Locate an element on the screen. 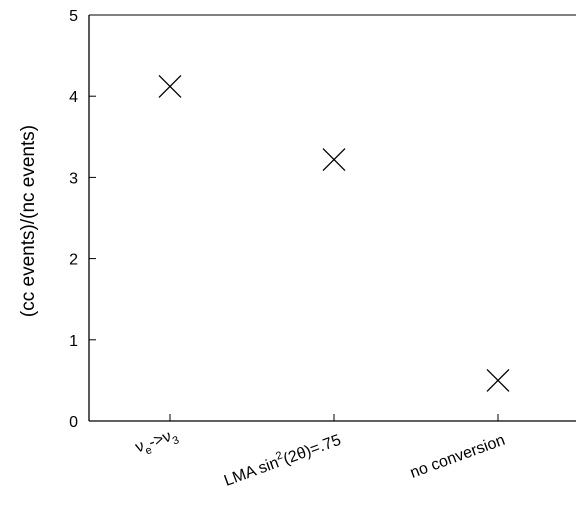  category-label-part: LMA sin is located at coordinates (251, 471).